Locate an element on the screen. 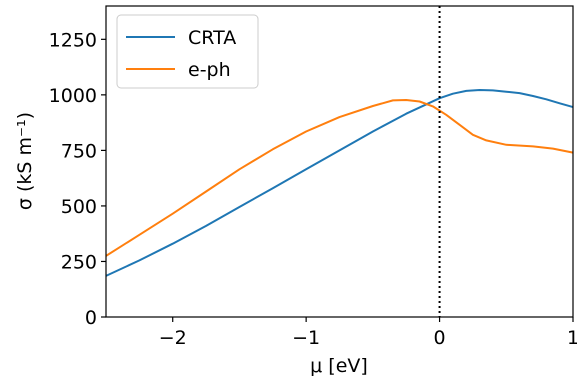 This screenshot has height=381, width=577. y-tick-label: 250 is located at coordinates (79, 262).